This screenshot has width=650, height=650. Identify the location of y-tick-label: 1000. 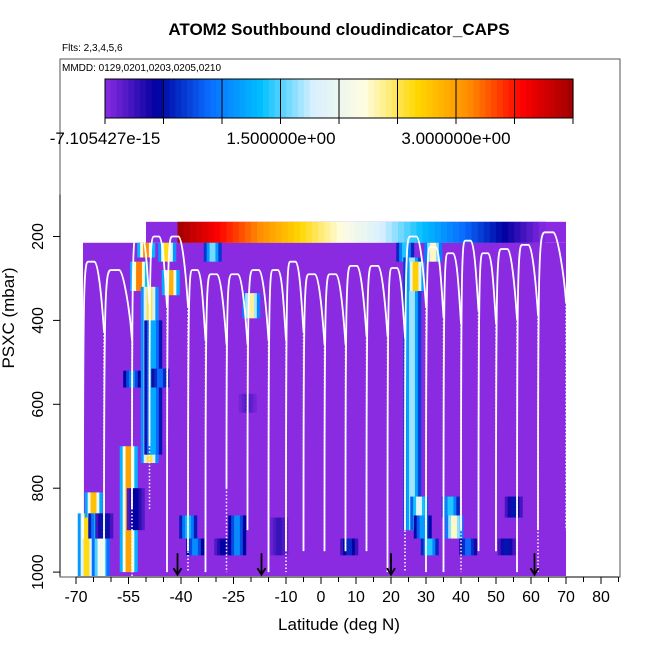
(38, 572).